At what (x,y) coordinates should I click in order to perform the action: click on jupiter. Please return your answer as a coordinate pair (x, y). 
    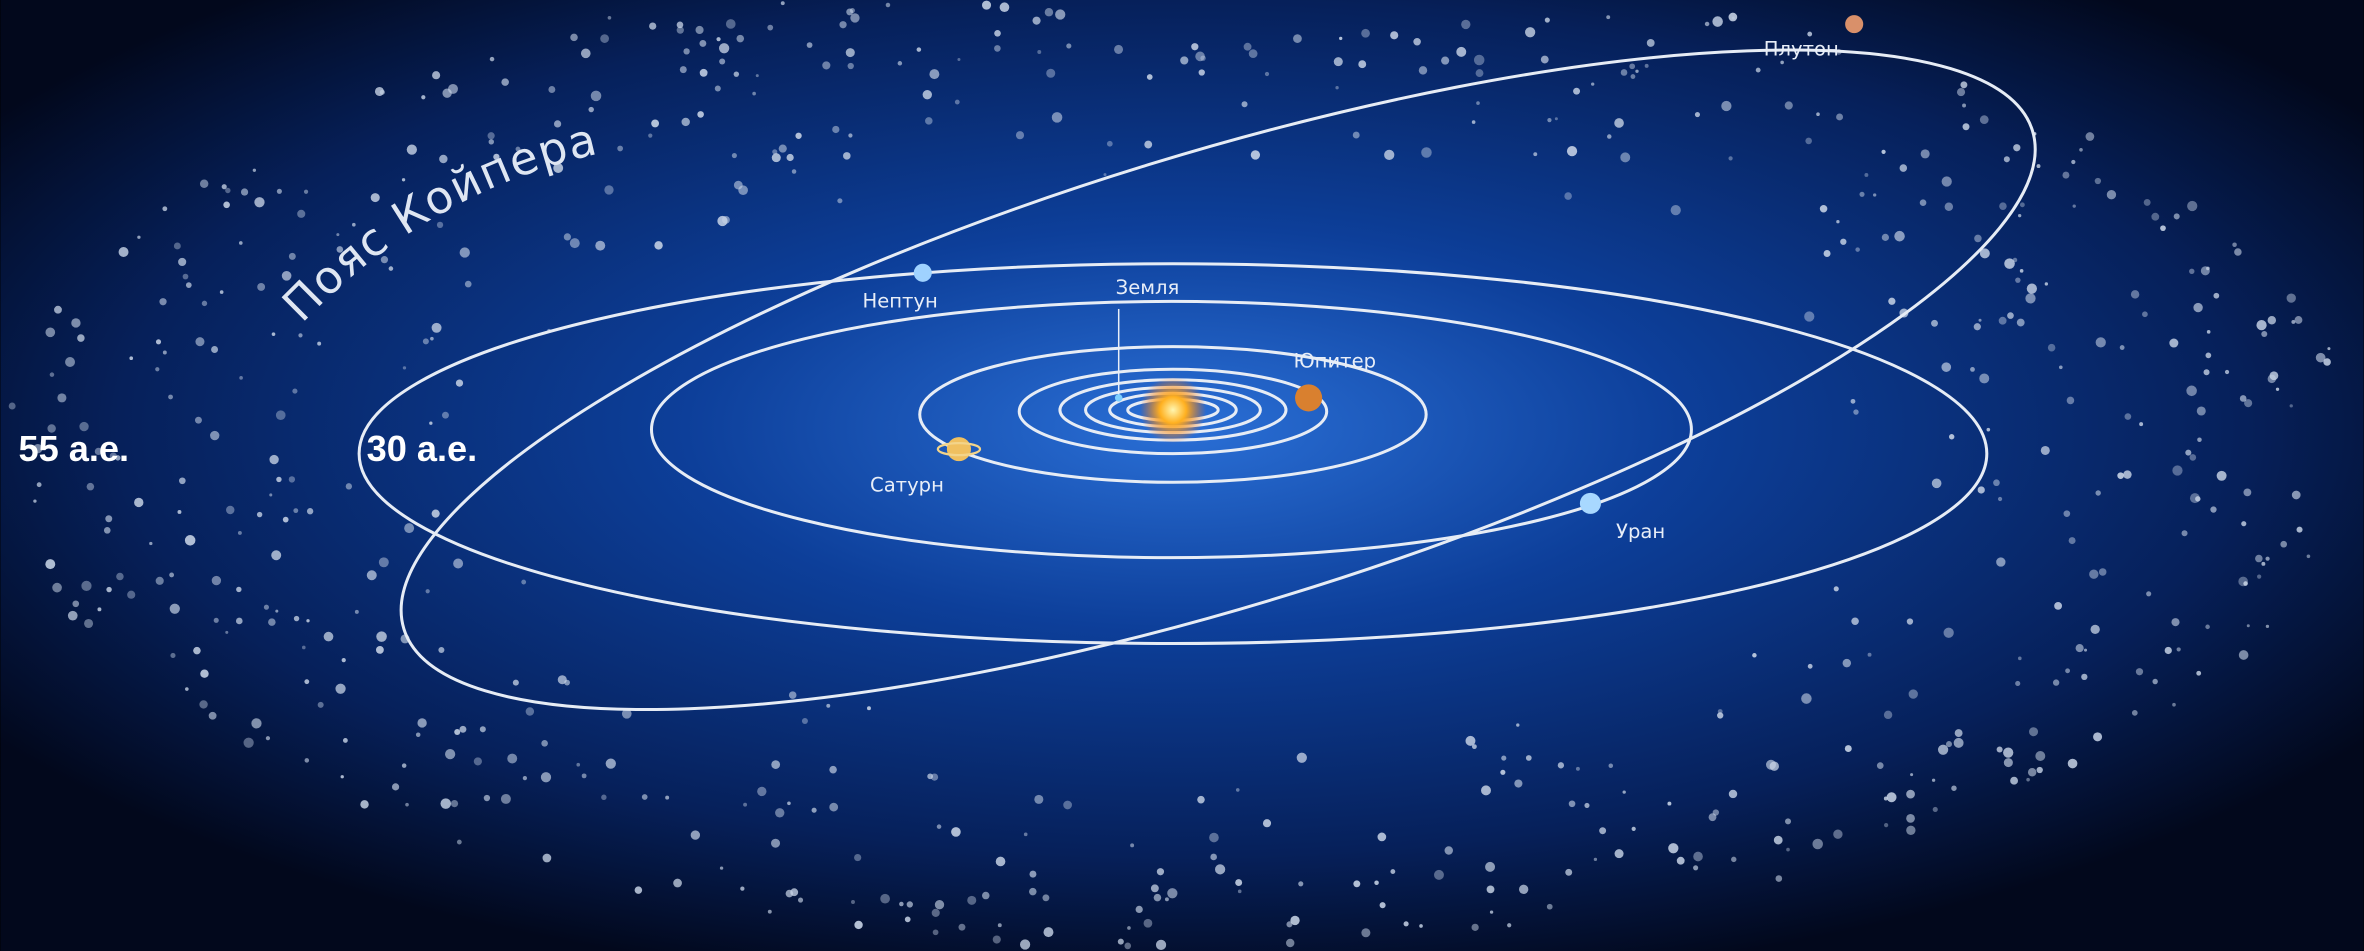
    Looking at the image, I should click on (1309, 398).